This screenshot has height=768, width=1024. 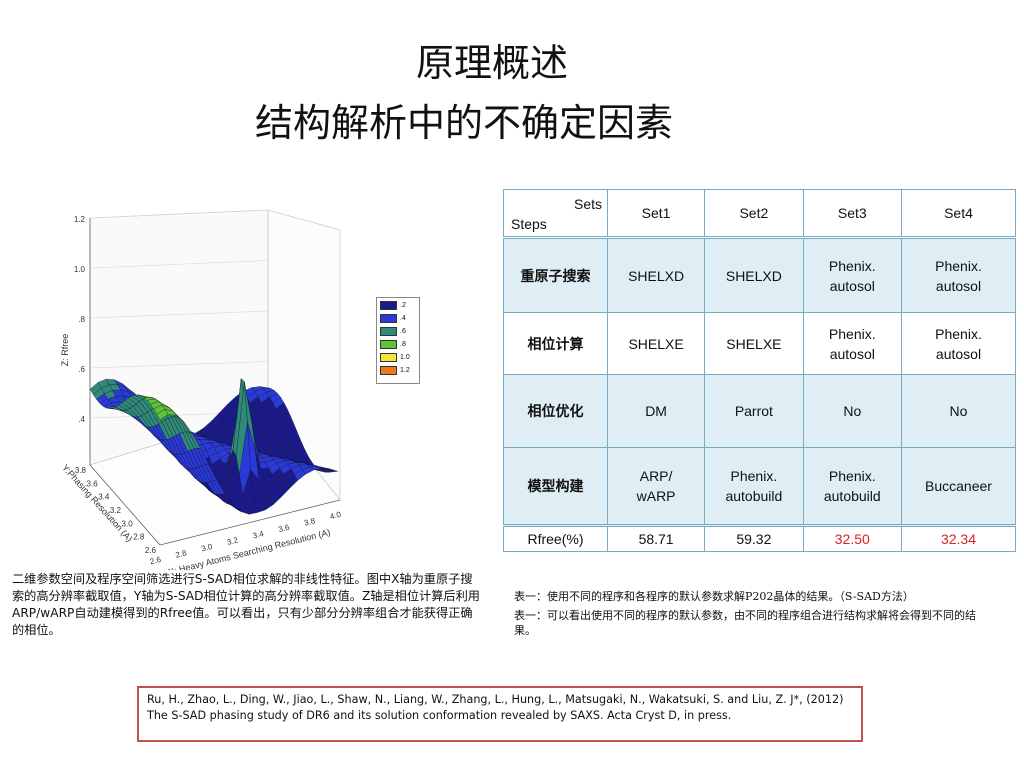 What do you see at coordinates (555, 275) in the screenshot?
I see `row-header: 重原子搜索` at bounding box center [555, 275].